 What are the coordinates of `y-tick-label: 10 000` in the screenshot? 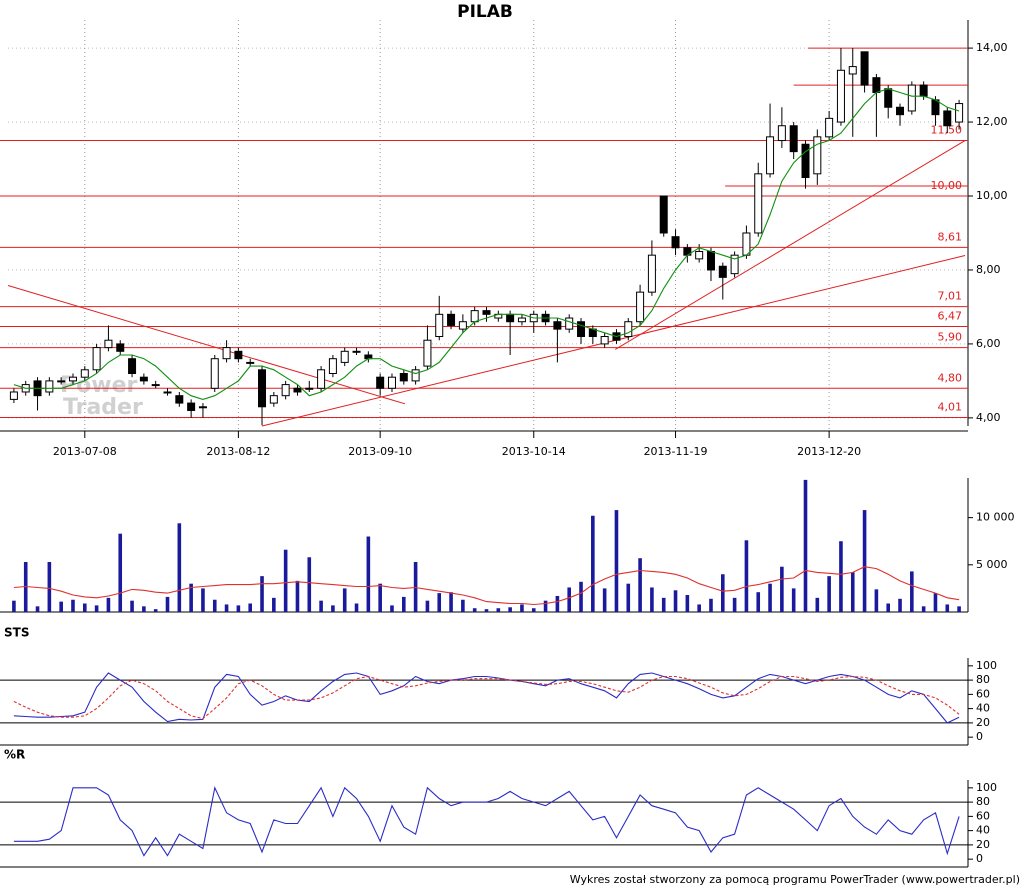 It's located at (995, 517).